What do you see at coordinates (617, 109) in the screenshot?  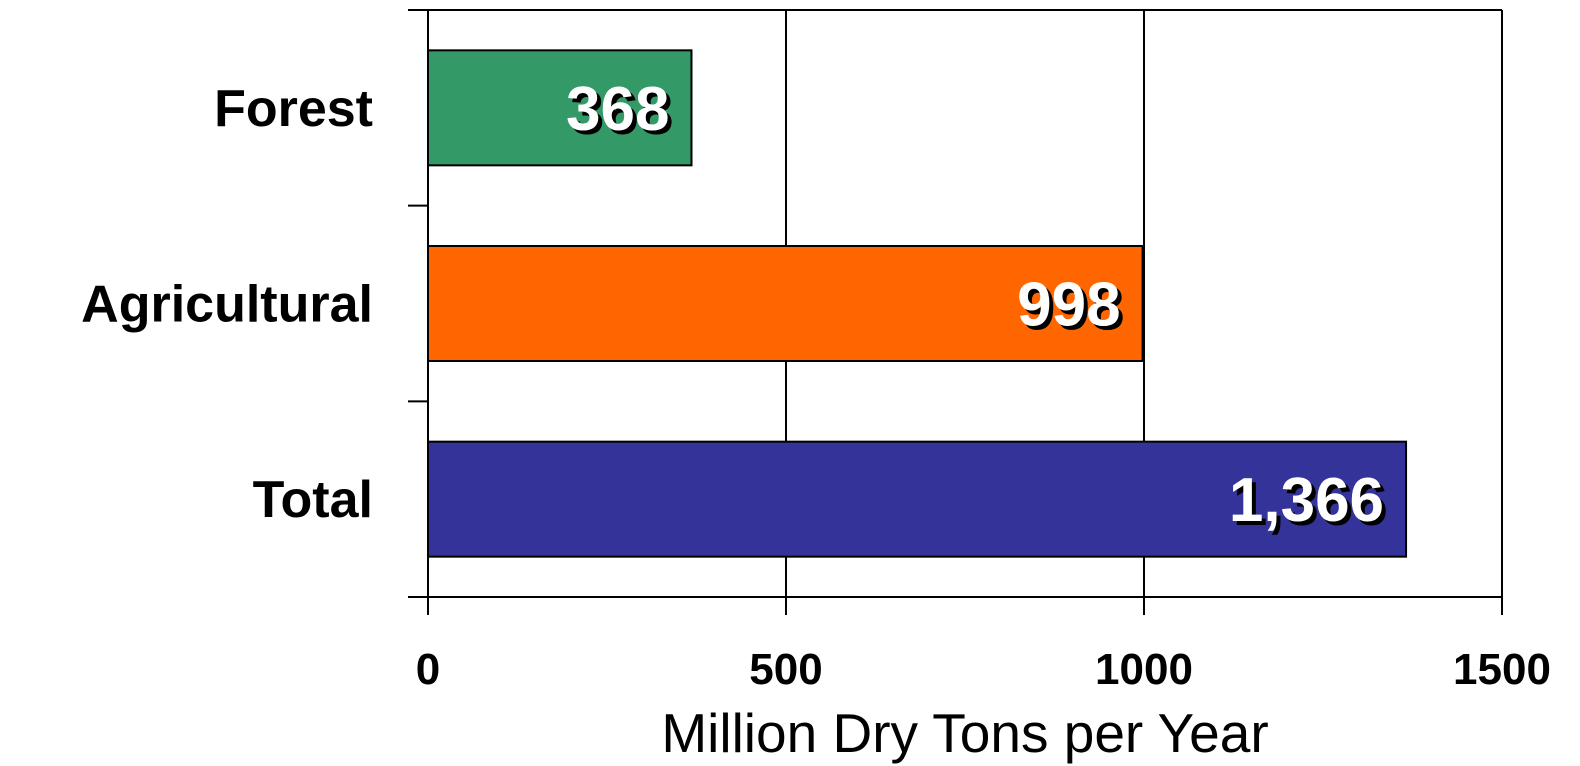 I see `data-label-forest: 368` at bounding box center [617, 109].